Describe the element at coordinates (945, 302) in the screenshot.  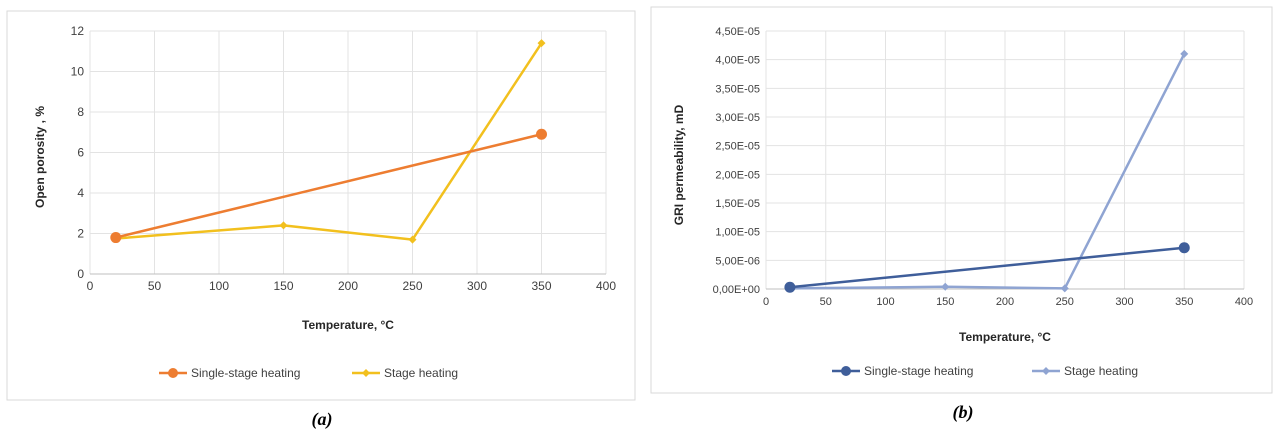
I see `panel-b-x-tick-label: 150` at that location.